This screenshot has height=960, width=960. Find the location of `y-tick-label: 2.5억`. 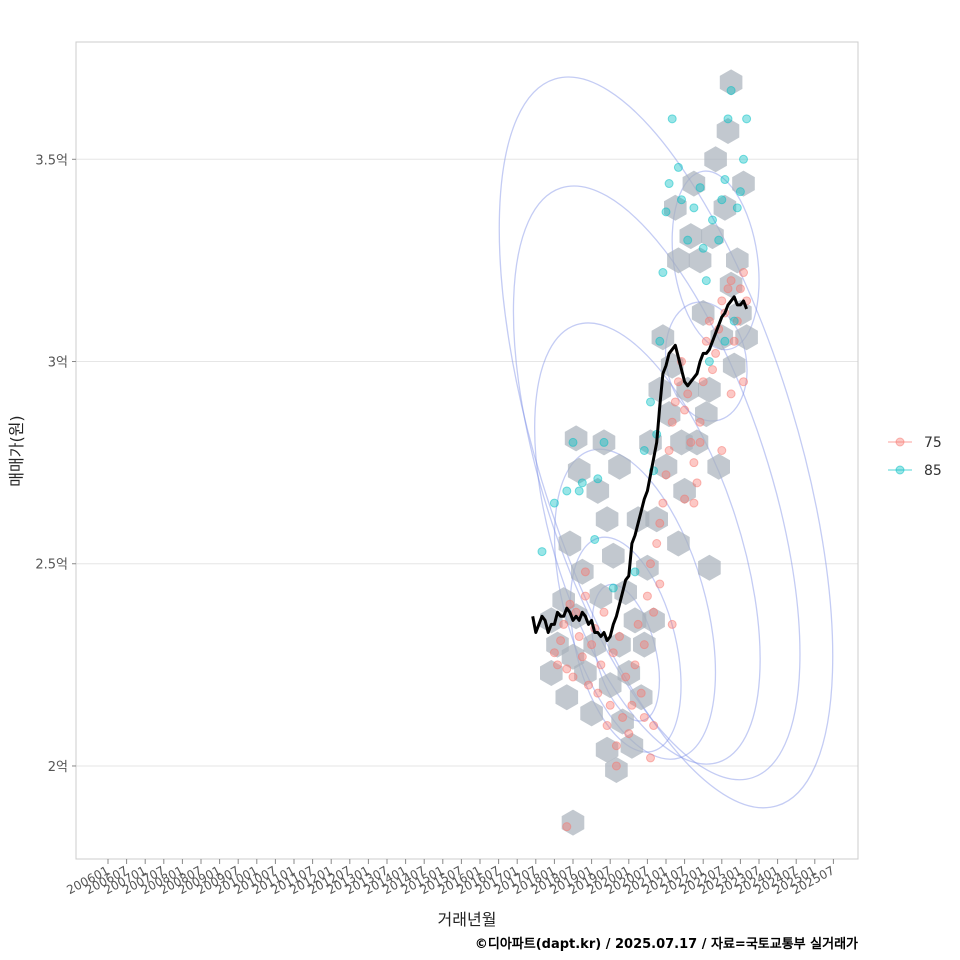

y-tick-label: 2.5억 is located at coordinates (51, 565).